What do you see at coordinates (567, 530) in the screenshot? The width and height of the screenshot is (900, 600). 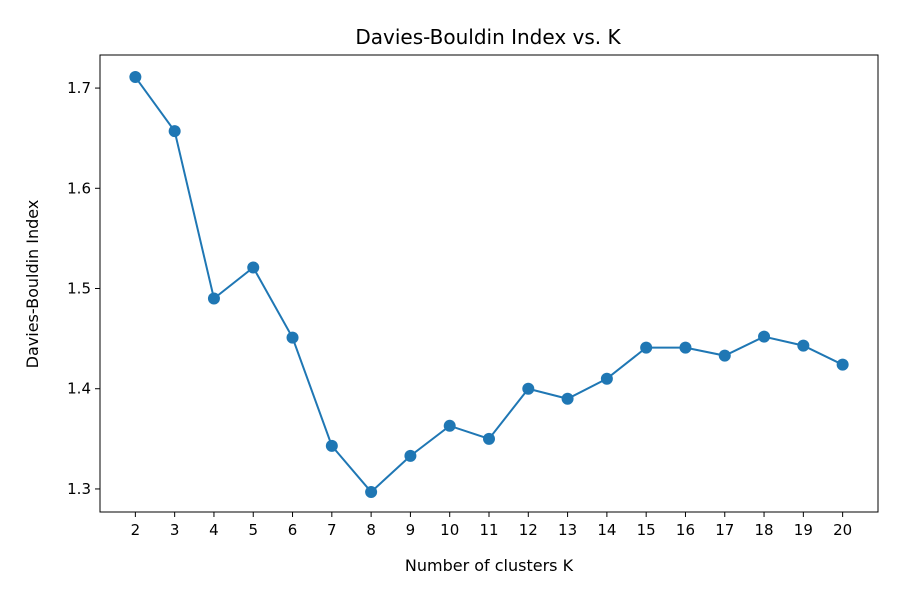 I see `x-tick-label: 13` at bounding box center [567, 530].